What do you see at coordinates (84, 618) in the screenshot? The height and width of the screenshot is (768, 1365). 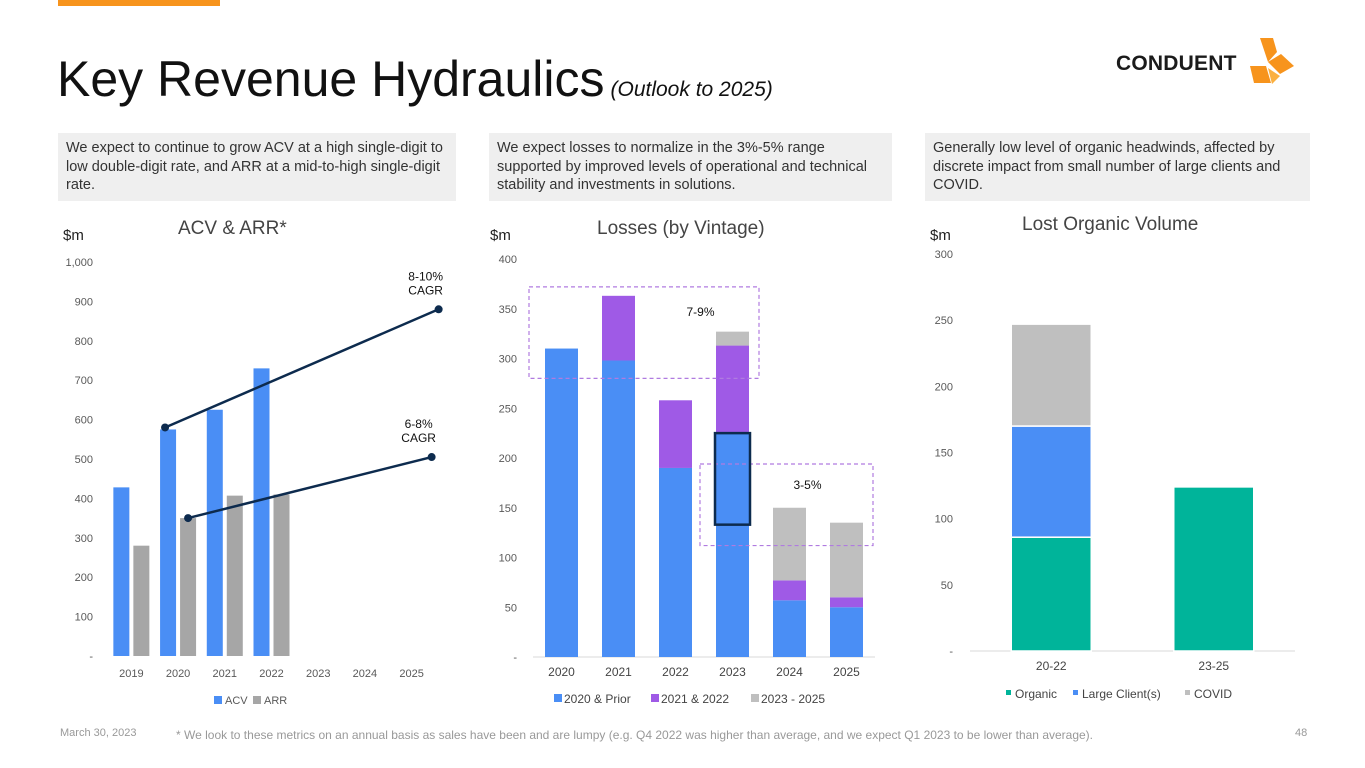 I see `chart1-y-tick: 100` at bounding box center [84, 618].